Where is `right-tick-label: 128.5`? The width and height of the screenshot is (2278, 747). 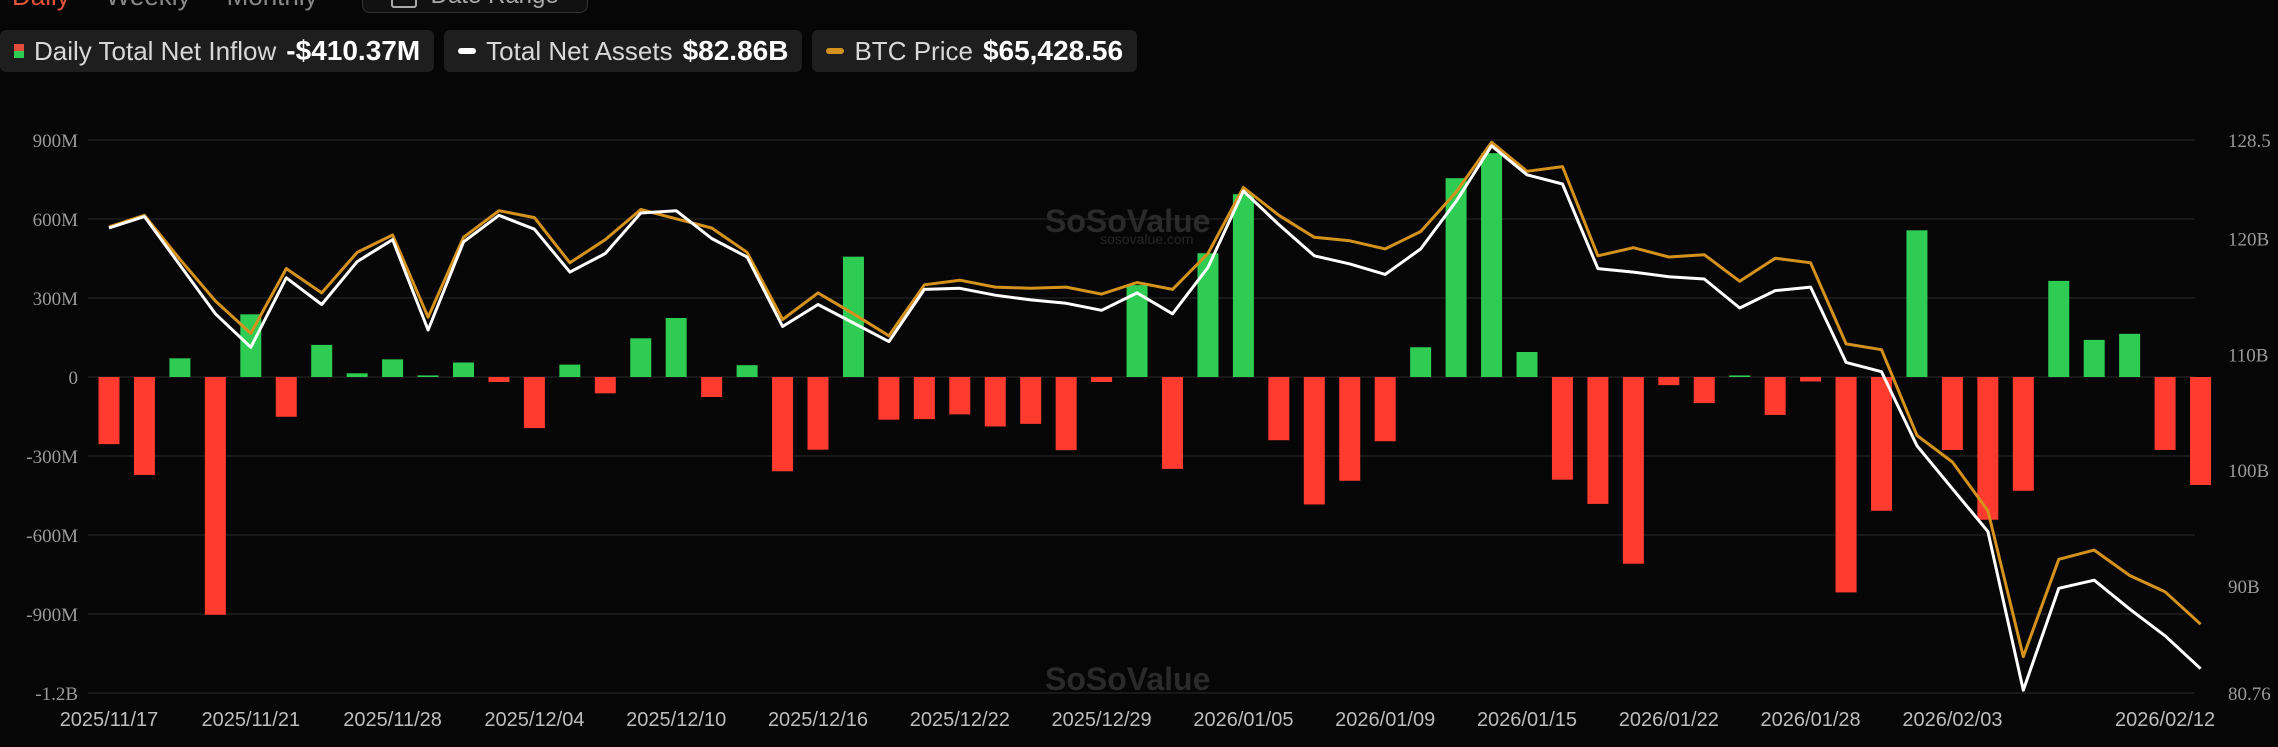
right-tick-label: 128.5 is located at coordinates (2249, 141).